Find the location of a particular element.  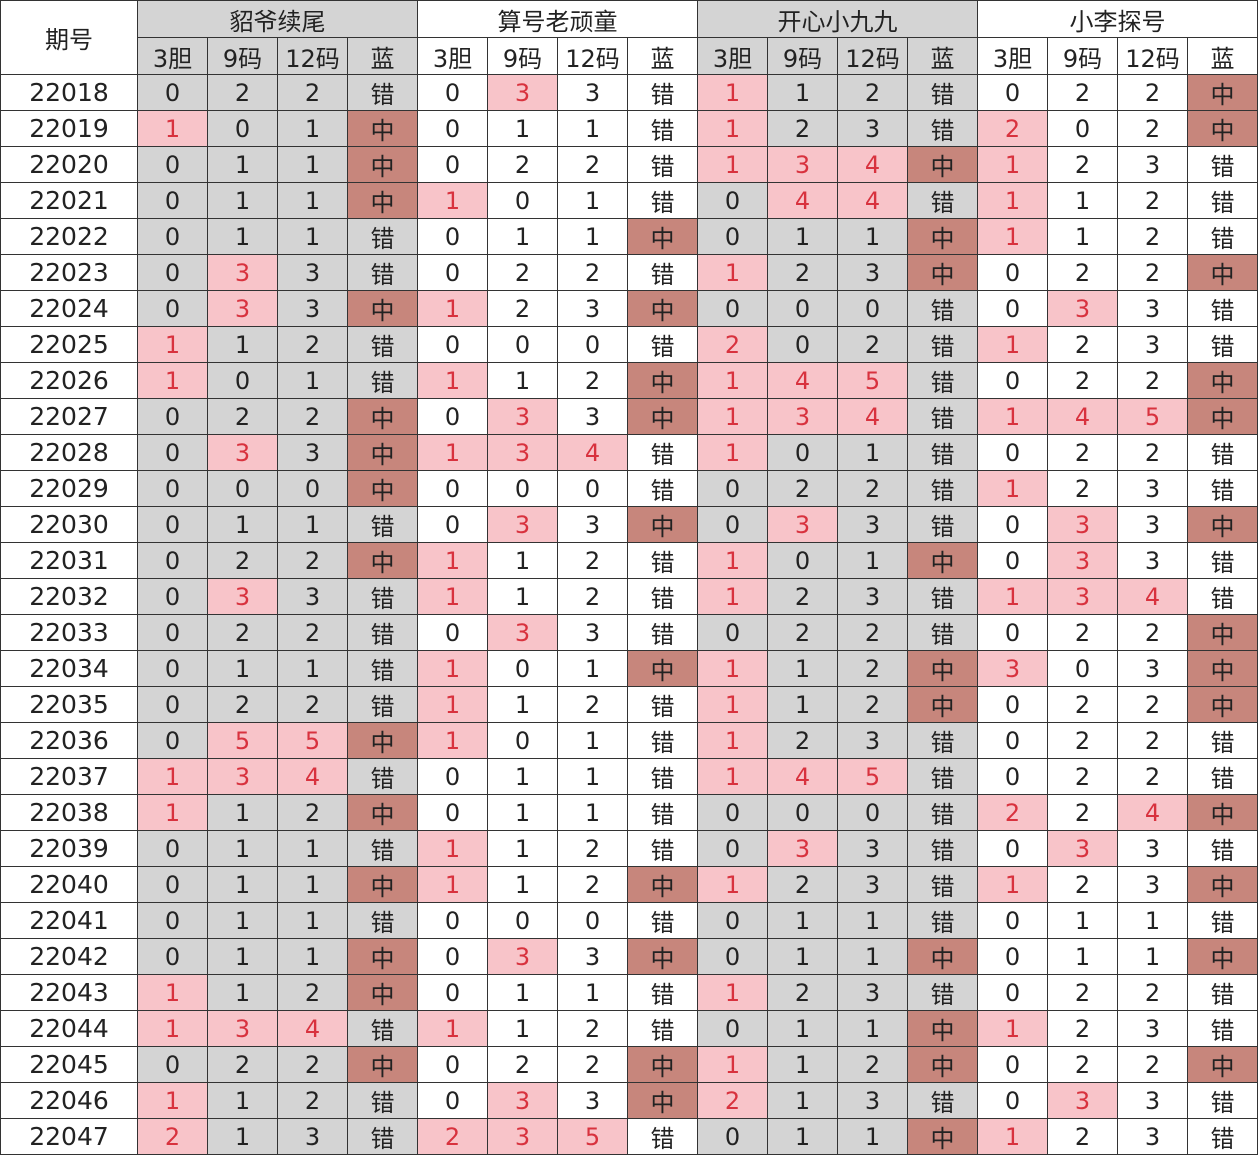

subheader-row: 3胆 9码 12码蓝 3胆 9码 12码蓝 3胆 9码 12码蓝 3胆 9码 12码蓝 is located at coordinates (629, 56).